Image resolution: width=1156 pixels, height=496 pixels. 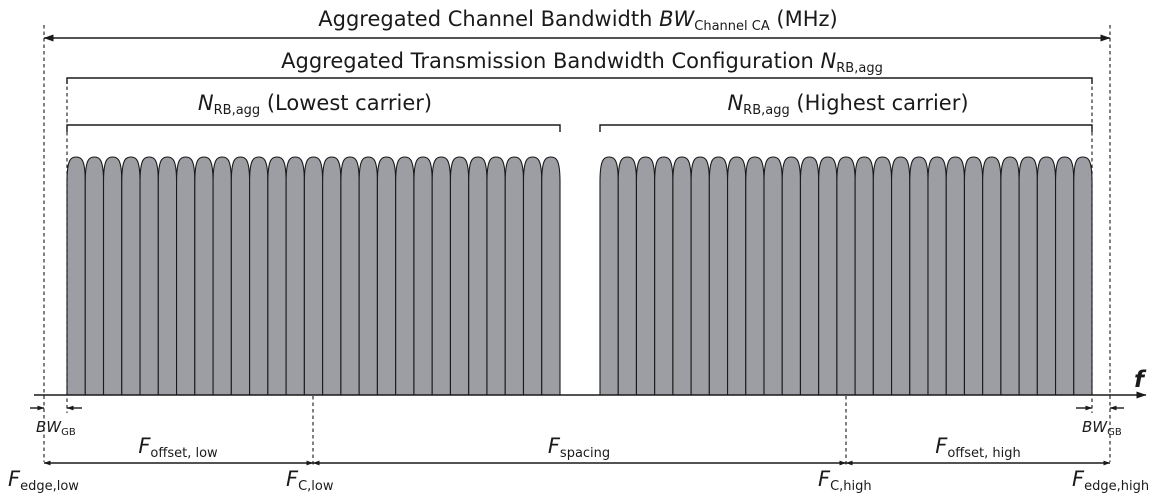 I want to click on edge-low-label: Fedge,low, so click(x=43, y=480).